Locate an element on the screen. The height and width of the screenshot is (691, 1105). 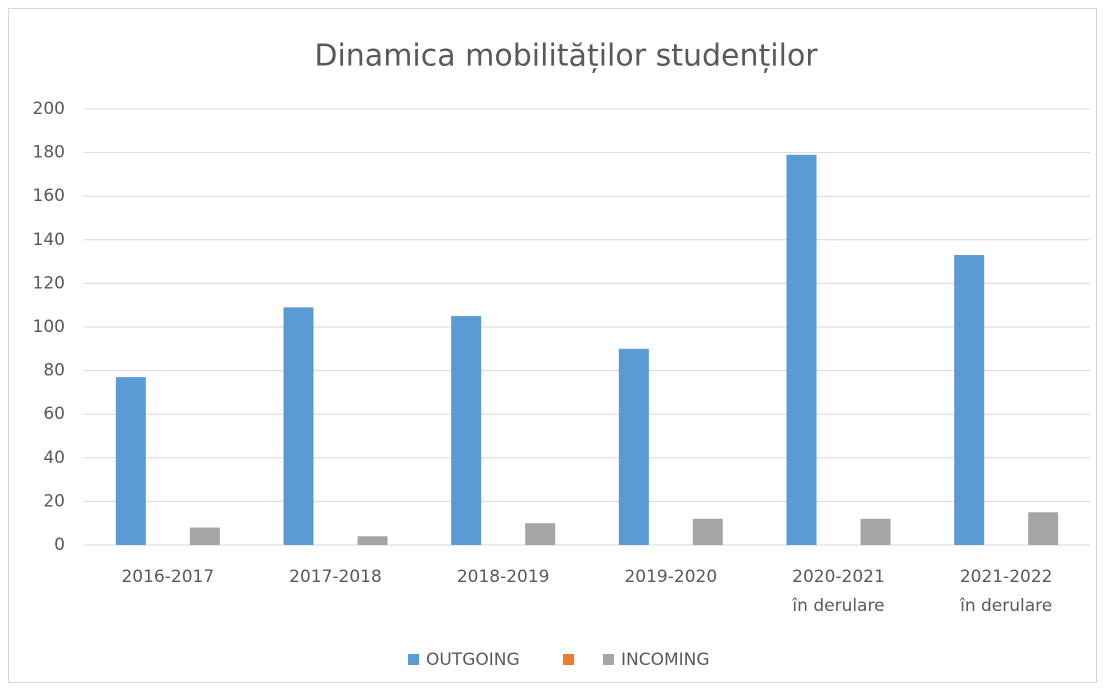
x-tick-label: 2016-2017 is located at coordinates (167, 577).